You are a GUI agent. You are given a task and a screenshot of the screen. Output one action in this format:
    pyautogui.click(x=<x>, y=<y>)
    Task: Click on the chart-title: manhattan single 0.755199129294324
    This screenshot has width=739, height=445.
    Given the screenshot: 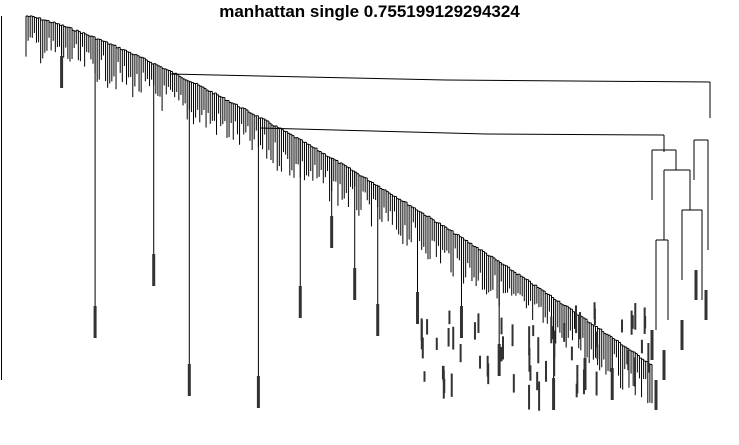 What is the action you would take?
    pyautogui.click(x=369, y=11)
    